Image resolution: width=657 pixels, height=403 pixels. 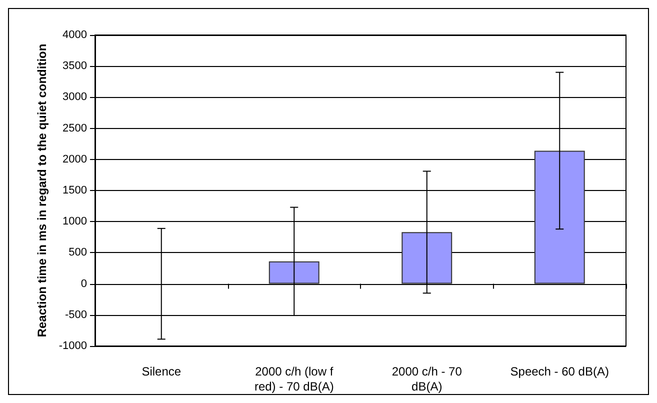 I want to click on y-axis-title: Reaction time in ms in regard to the quiet condition, so click(x=41, y=191).